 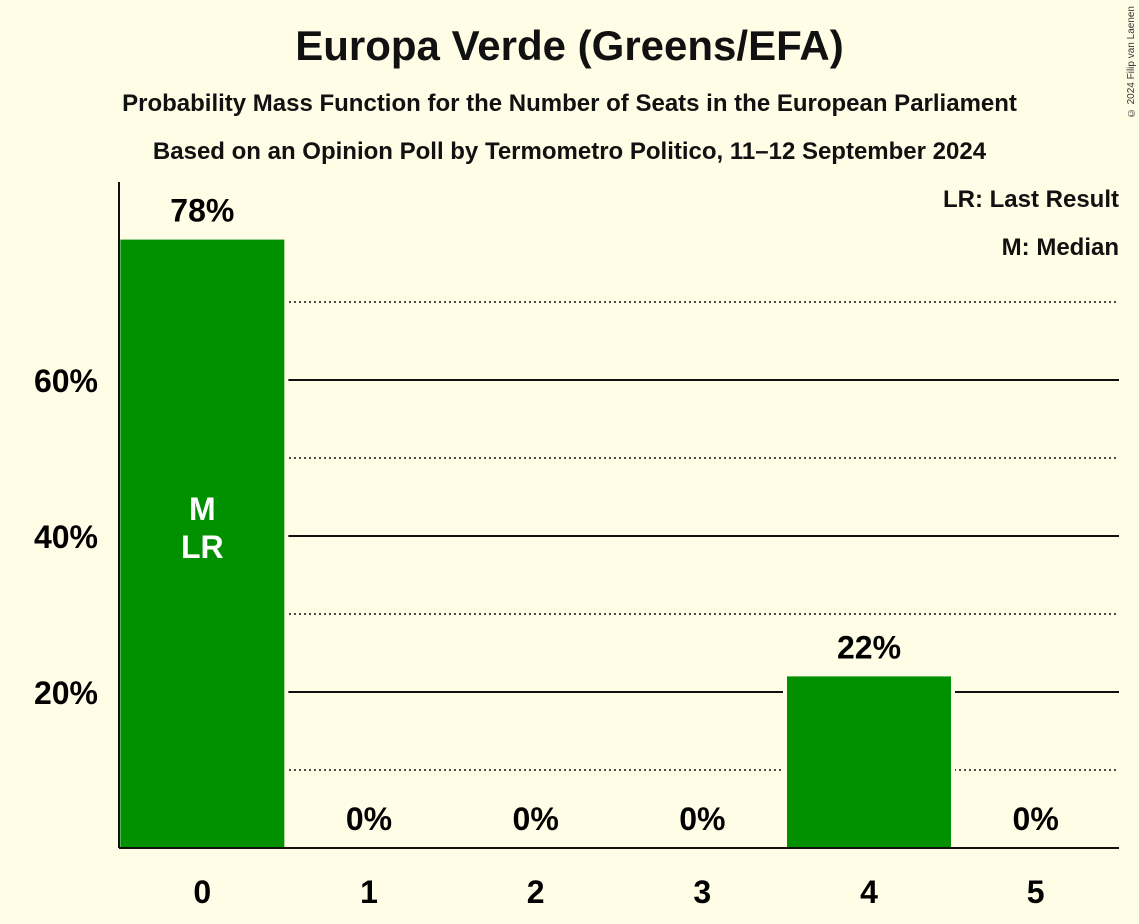 I want to click on x-tick-label: 2, so click(x=536, y=892).